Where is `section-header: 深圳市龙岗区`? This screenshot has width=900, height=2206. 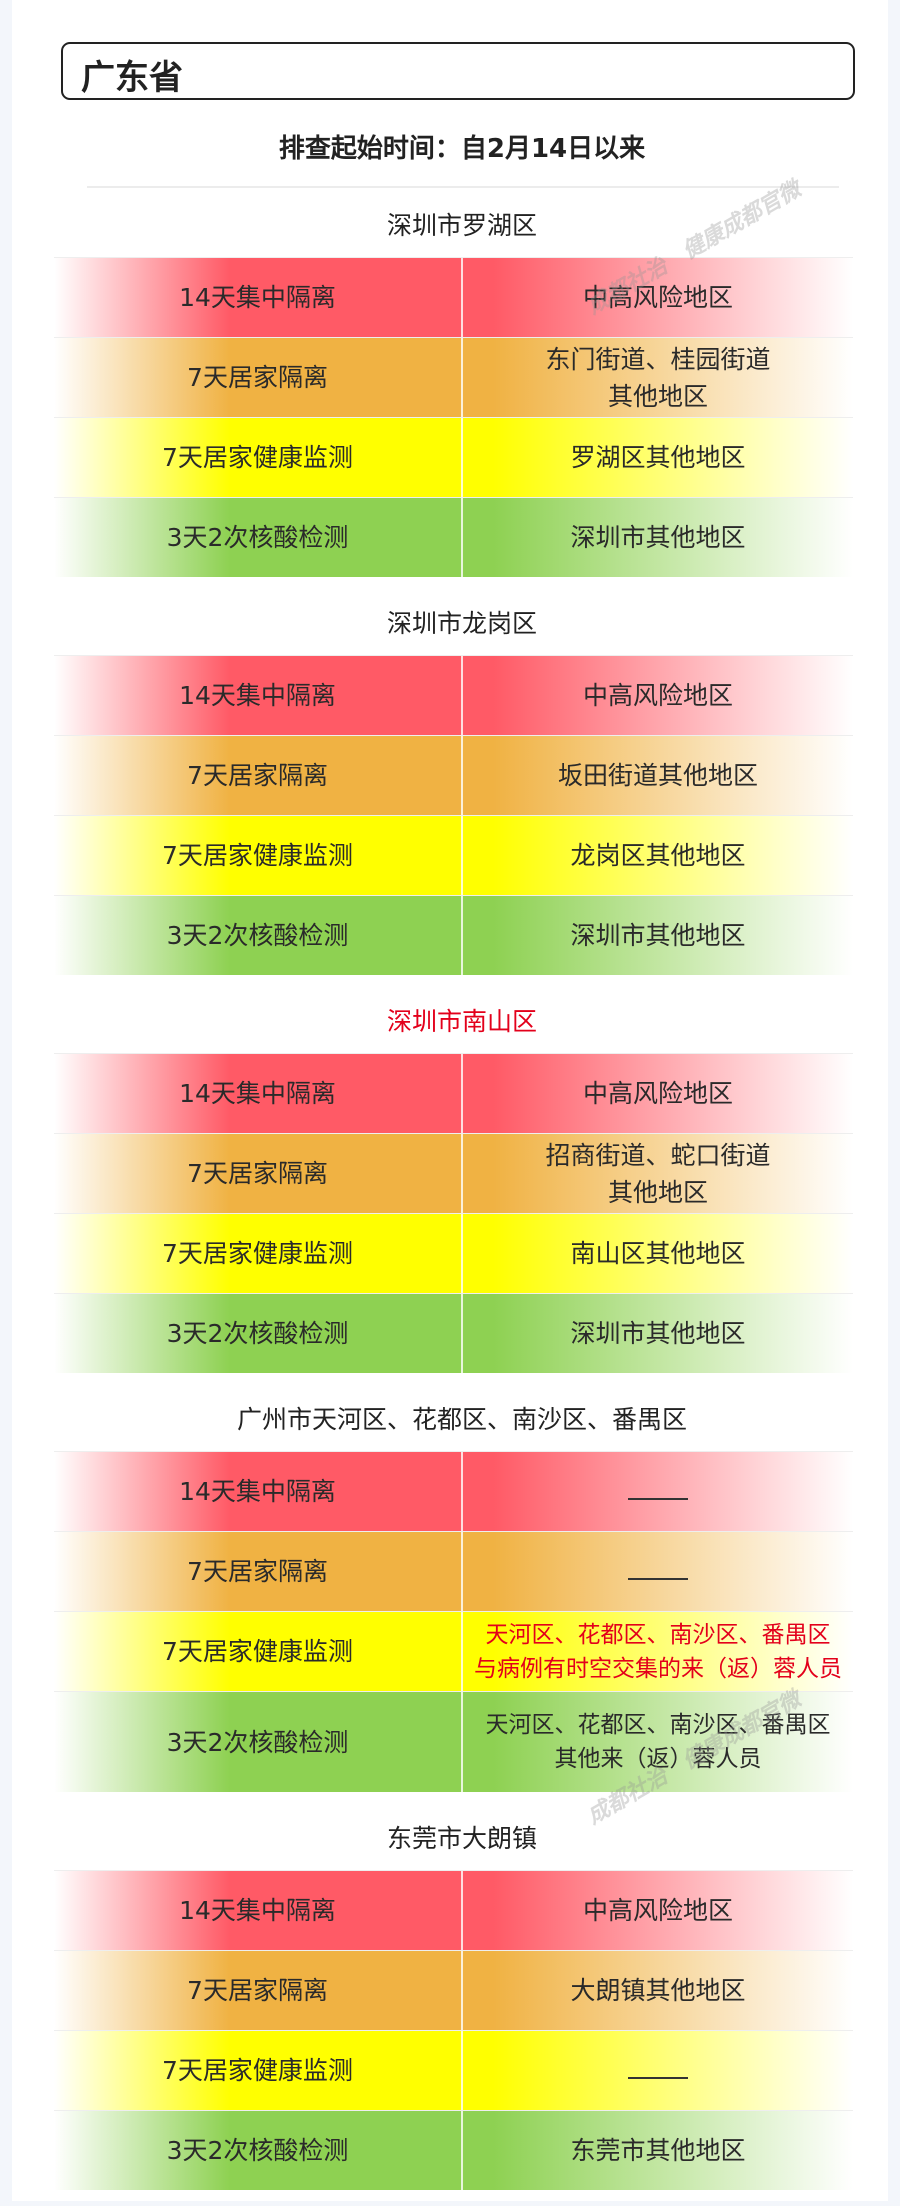
section-header: 深圳市龙岗区 is located at coordinates (461, 623).